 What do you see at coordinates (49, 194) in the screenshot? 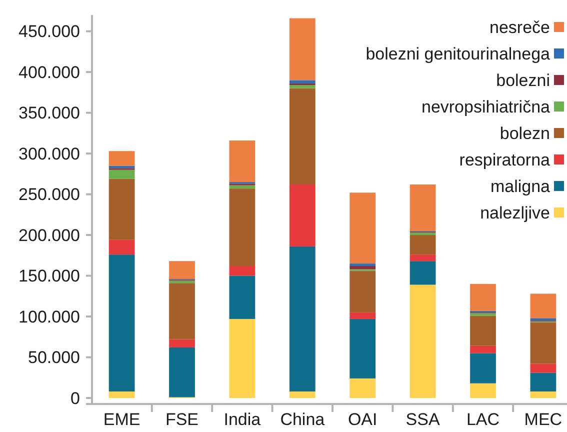
I see `y-tick-label: 250.000` at bounding box center [49, 194].